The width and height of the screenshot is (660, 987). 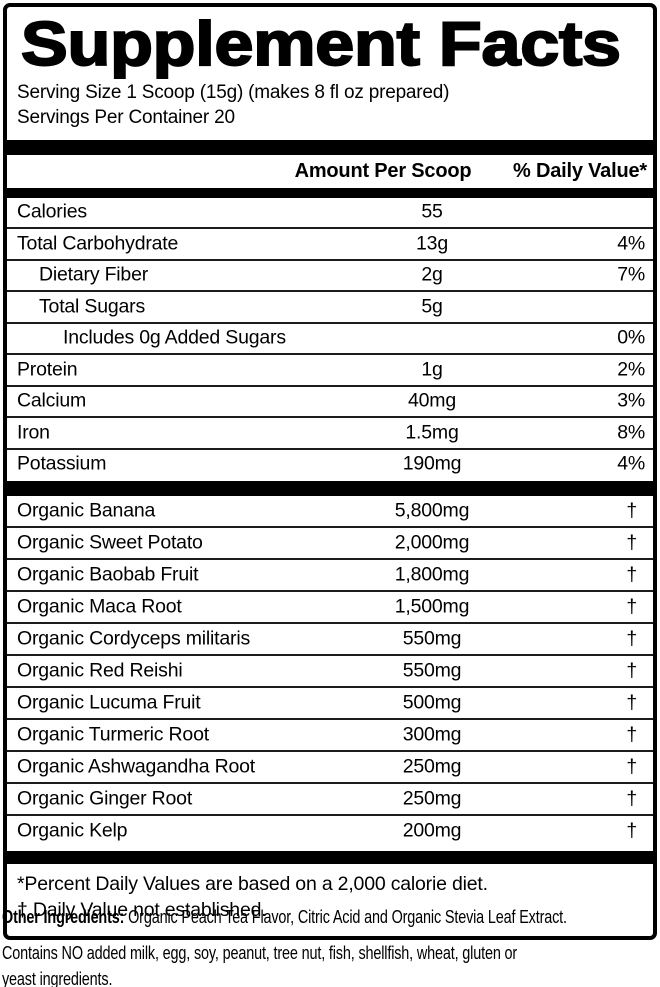 What do you see at coordinates (330, 274) in the screenshot?
I see `table-row: Dietary Fiber 2g 7%` at bounding box center [330, 274].